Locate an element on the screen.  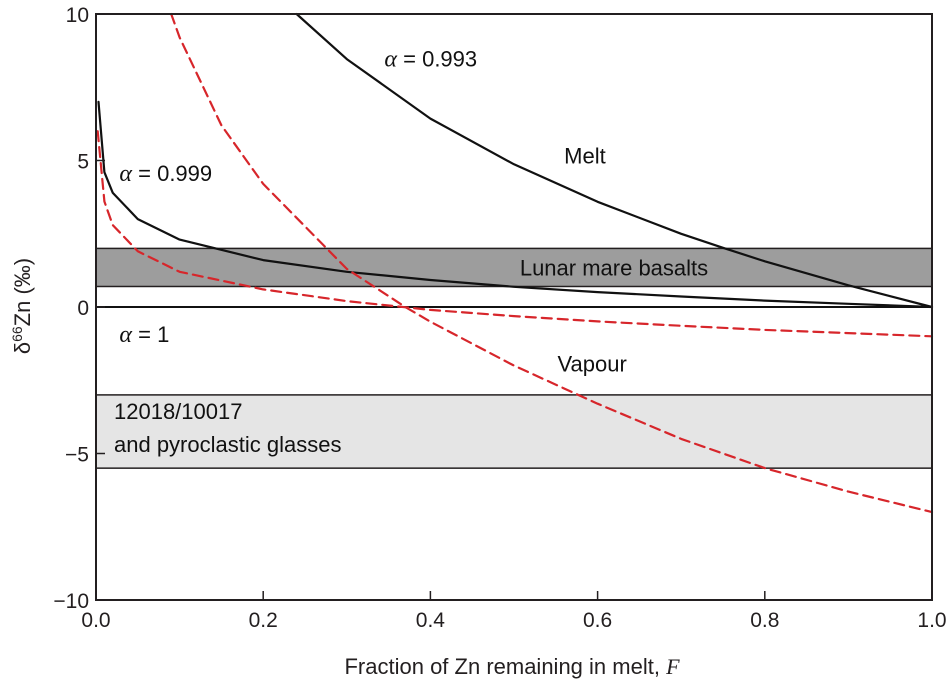
y-tick-label: −5 is located at coordinates (77, 455).